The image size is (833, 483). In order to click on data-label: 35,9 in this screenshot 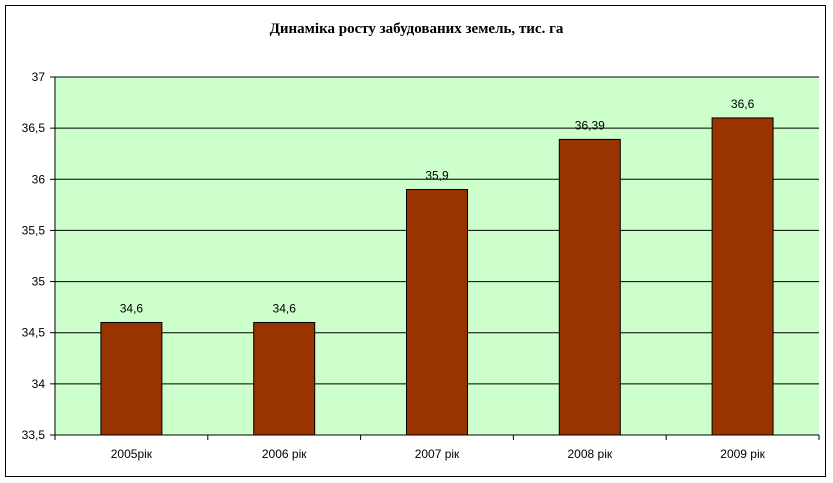, I will do `click(437, 176)`.